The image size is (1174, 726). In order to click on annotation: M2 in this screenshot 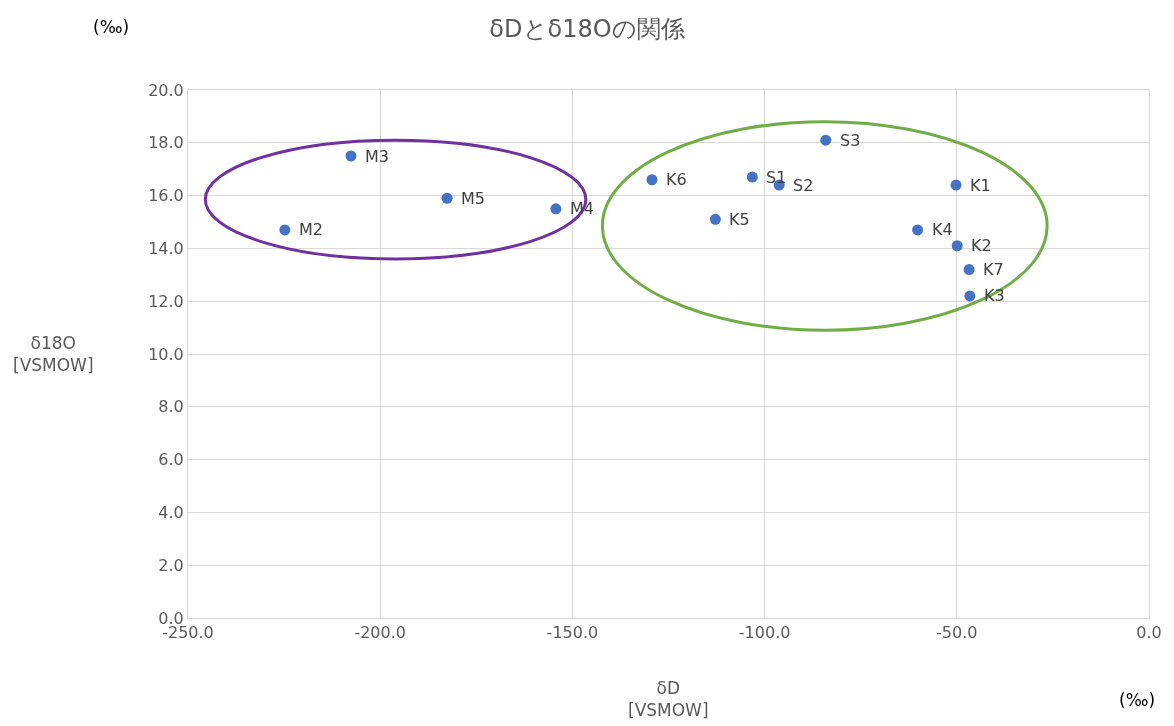, I will do `click(311, 229)`.